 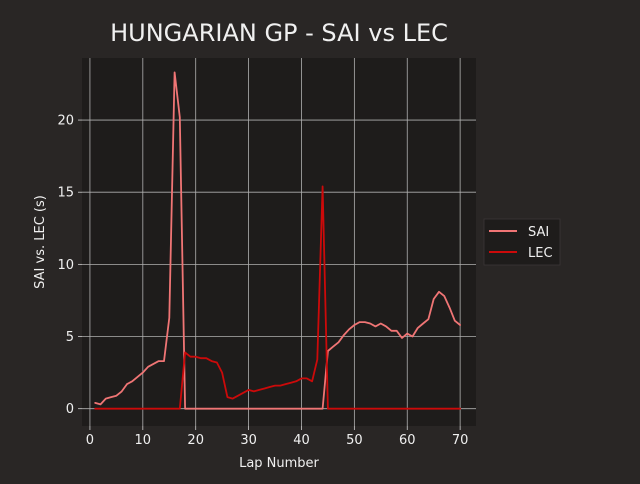 I want to click on x-tick-label: 50, so click(x=354, y=440).